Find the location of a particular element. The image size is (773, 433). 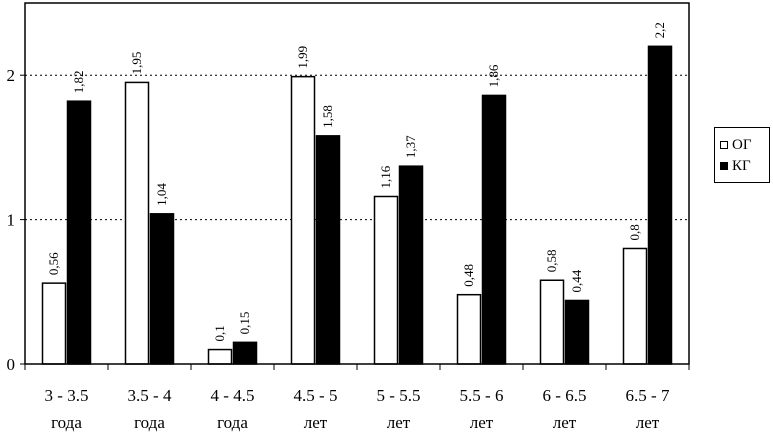

data-label-kg: 1,37 is located at coordinates (410, 146).